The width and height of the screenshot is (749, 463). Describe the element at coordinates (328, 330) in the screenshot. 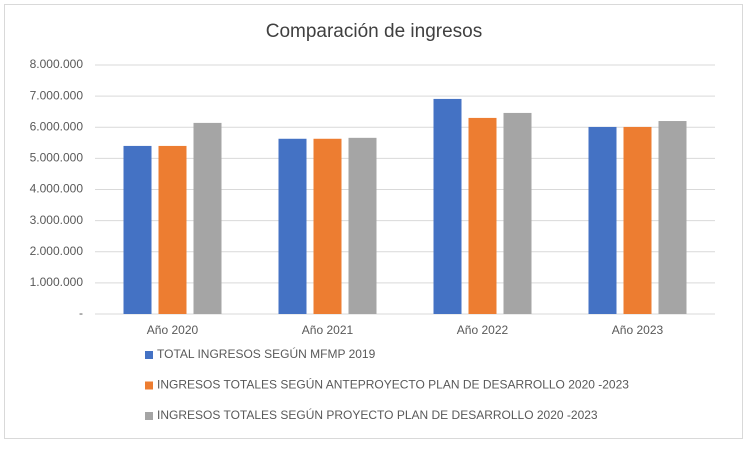

I see `x-tick-label: Año 2021` at that location.